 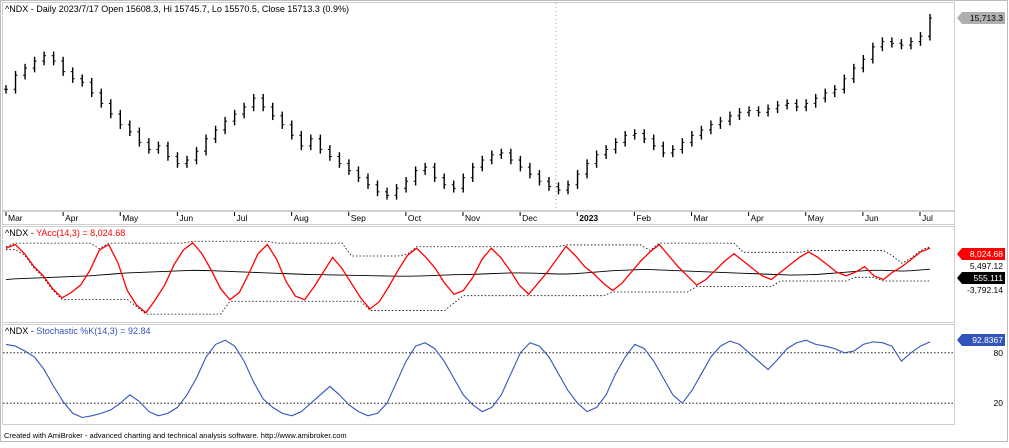 I want to click on stochastic-last-value-tag: 92.8367, so click(x=981, y=340).